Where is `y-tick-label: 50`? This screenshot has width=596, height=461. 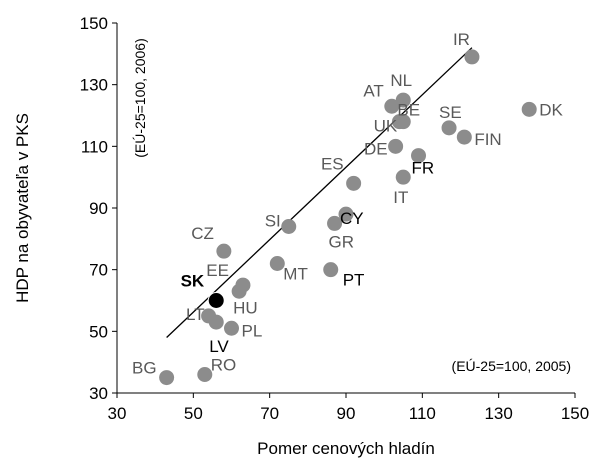 y-tick-label: 50 is located at coordinates (98, 331).